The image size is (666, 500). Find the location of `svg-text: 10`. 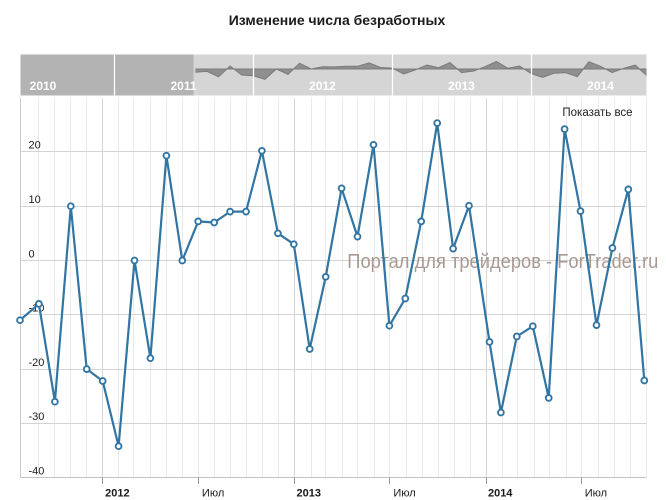

svg-text: 10 is located at coordinates (35, 200).